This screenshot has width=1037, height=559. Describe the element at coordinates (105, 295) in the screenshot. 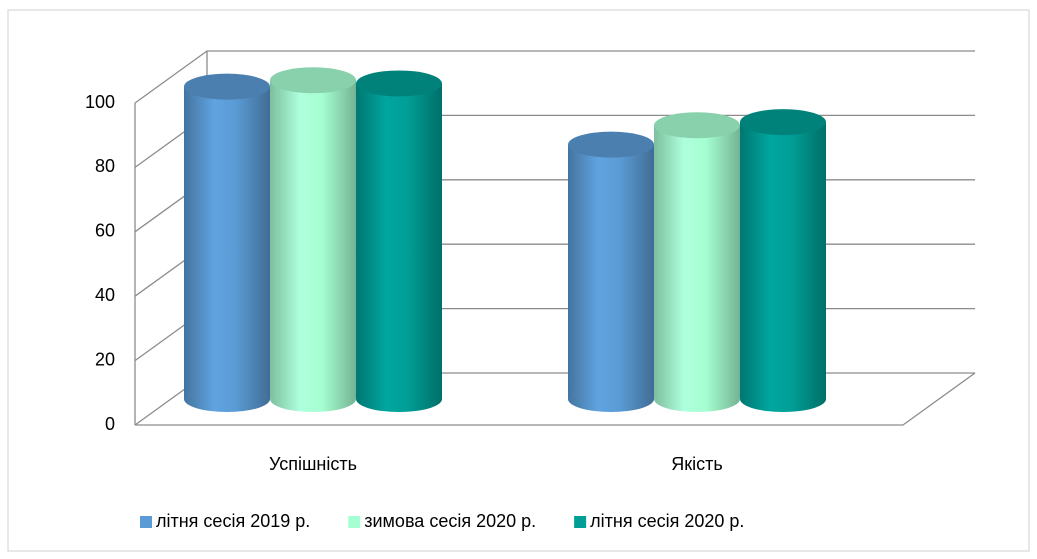

I see `y-tick-label: 40` at that location.